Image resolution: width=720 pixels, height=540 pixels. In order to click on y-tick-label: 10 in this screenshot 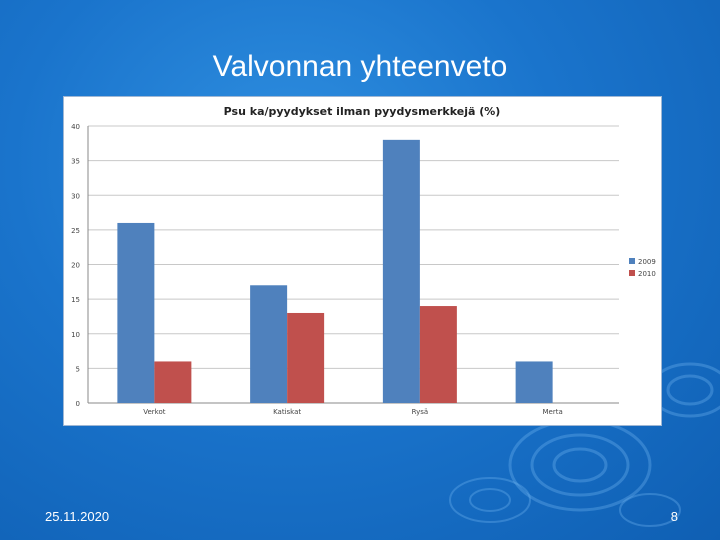, I will do `click(75, 335)`.